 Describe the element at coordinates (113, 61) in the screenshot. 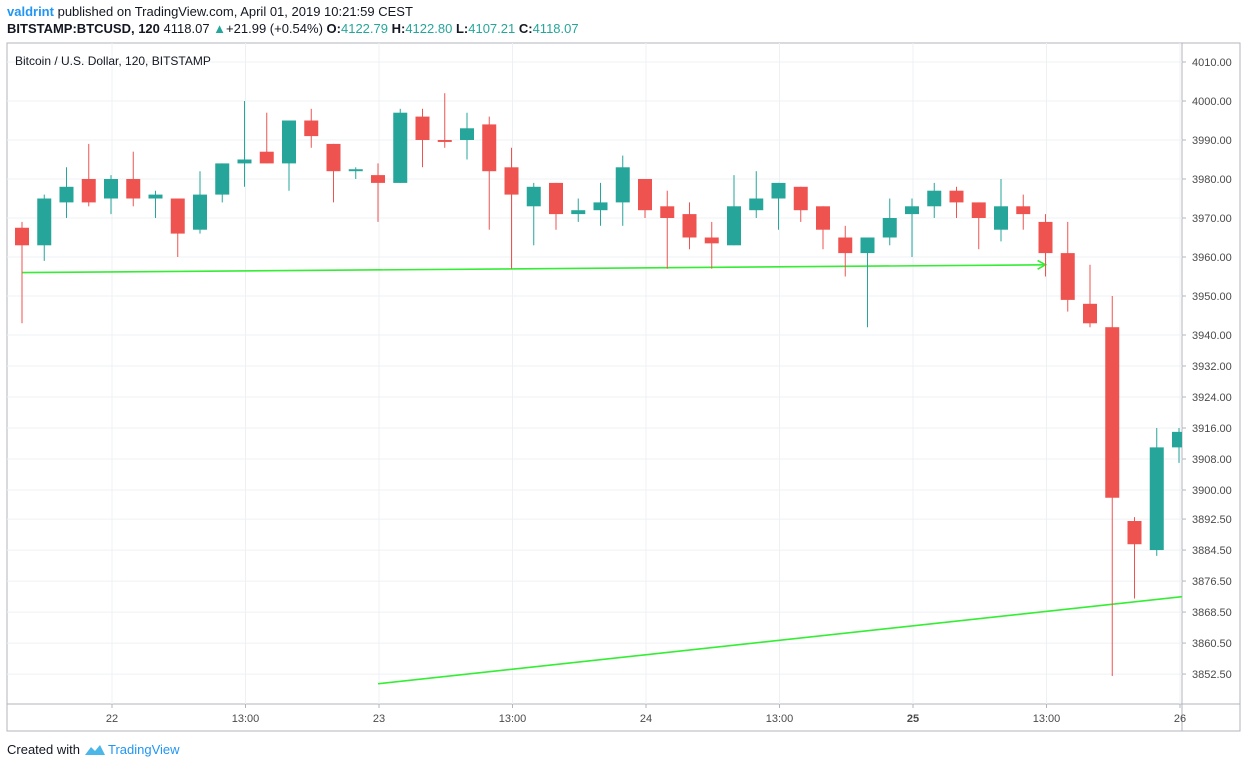

I see `chart-title: Bitcoin / U.S. Dollar, 120, BITSTAMP` at that location.